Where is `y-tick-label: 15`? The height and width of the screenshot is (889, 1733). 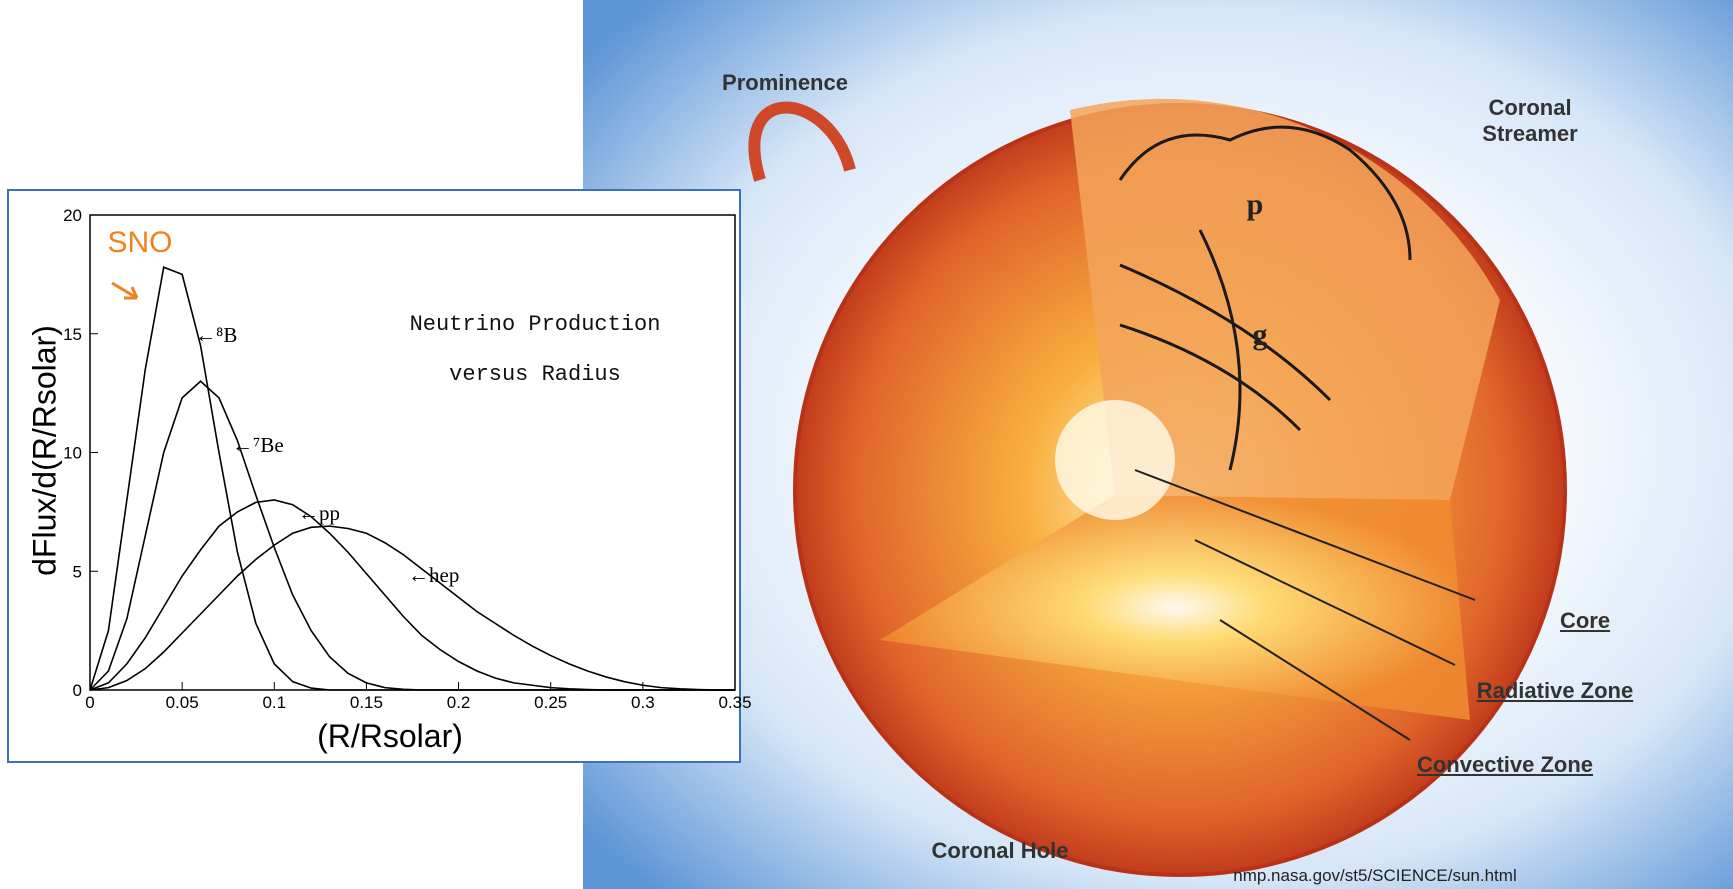 y-tick-label: 15 is located at coordinates (72, 334).